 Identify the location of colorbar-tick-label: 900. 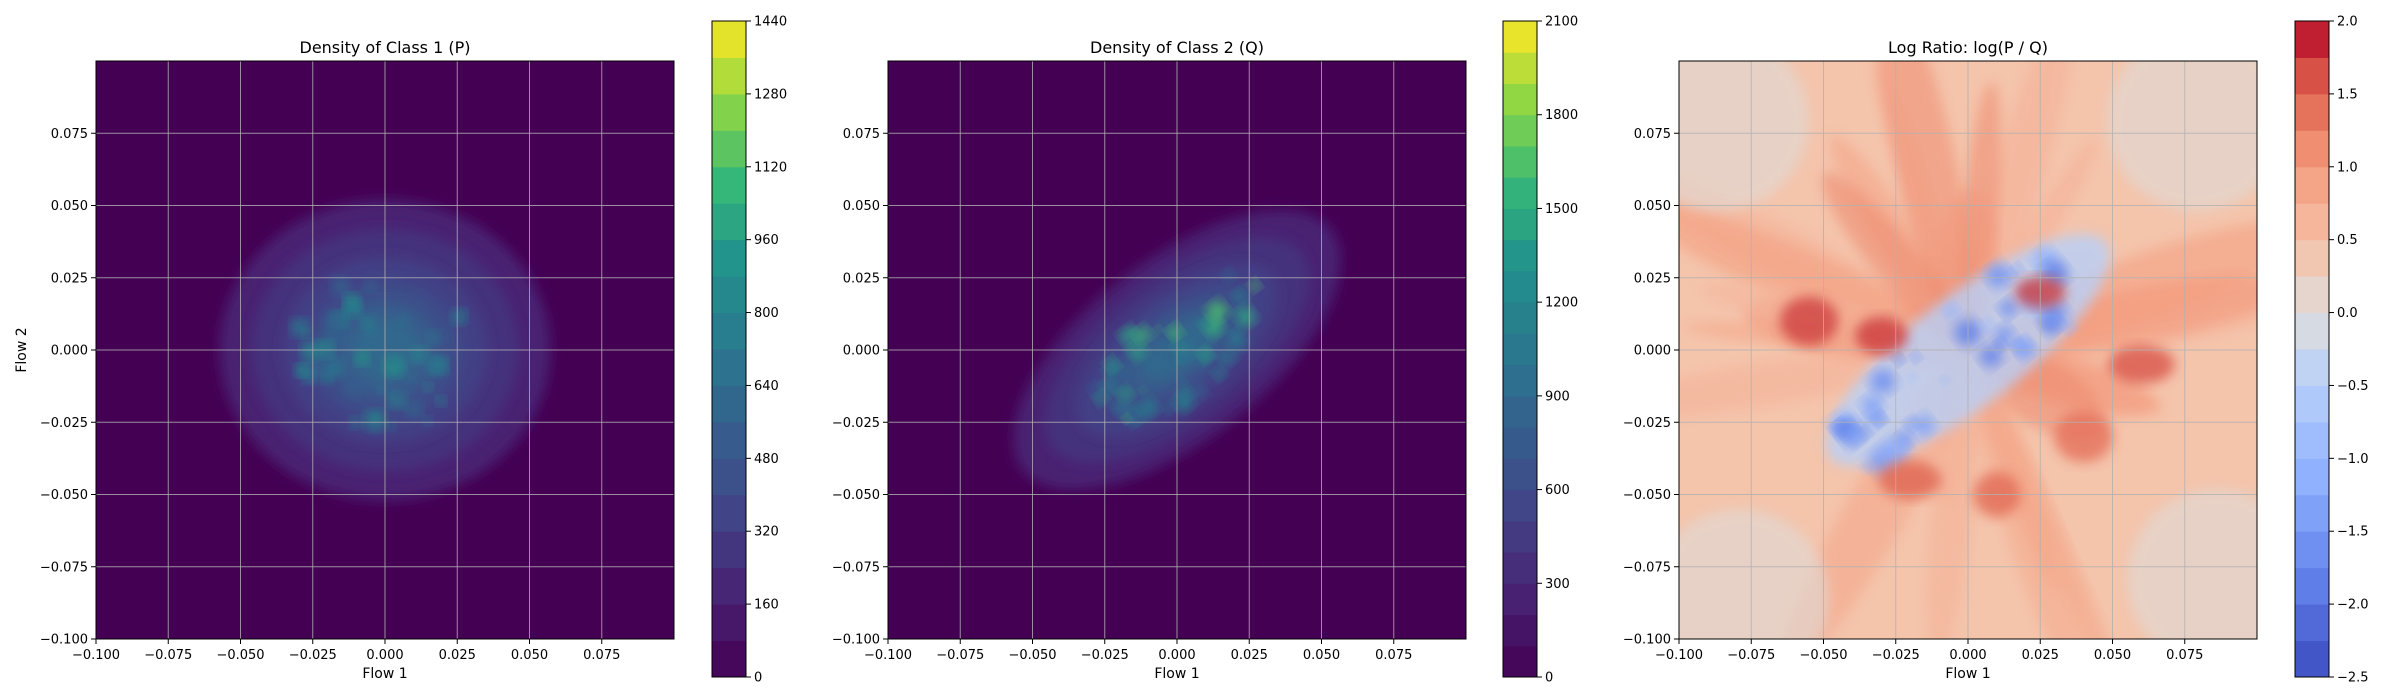
(1557, 396).